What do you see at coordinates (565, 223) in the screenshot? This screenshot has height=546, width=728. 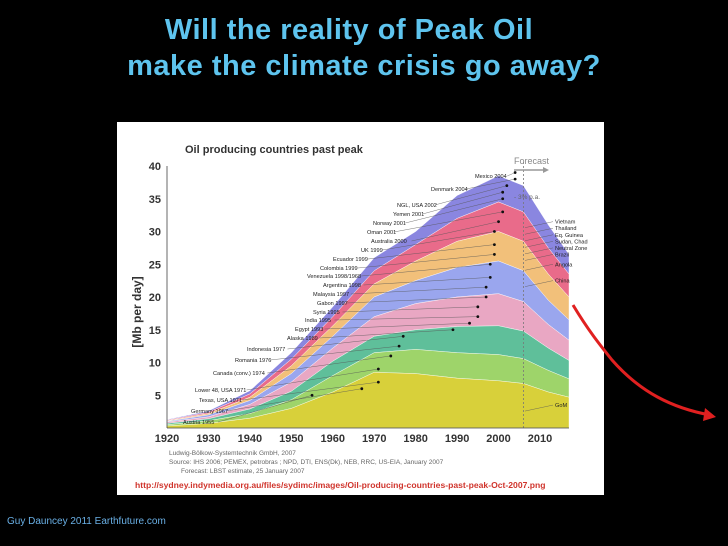 I see `right-label-1: Vietnam` at bounding box center [565, 223].